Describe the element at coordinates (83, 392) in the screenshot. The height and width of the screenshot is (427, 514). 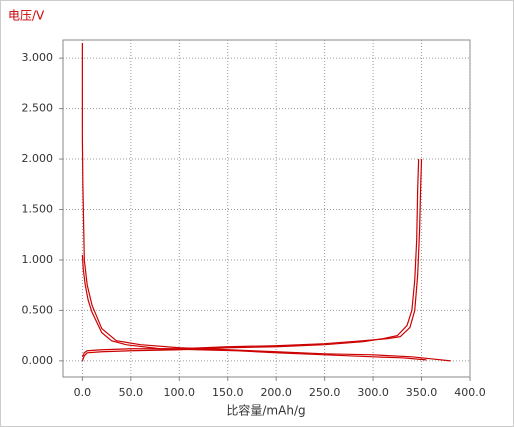
I see `x-tick-label: 0.0` at that location.